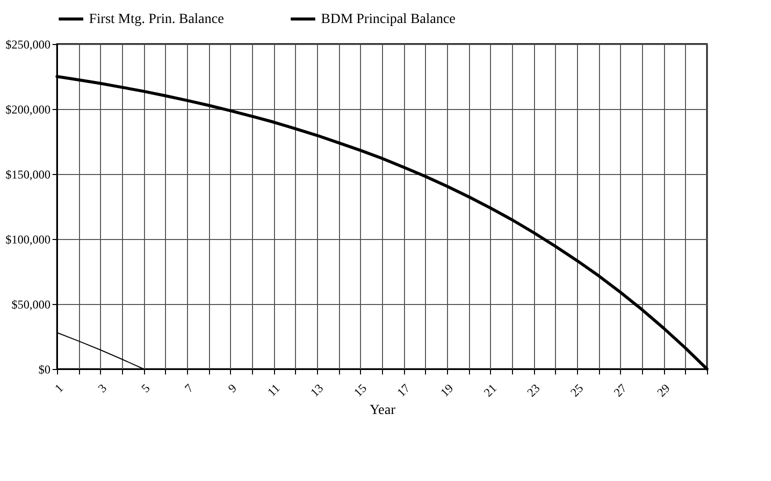 Image resolution: width=771 pixels, height=481 pixels. Describe the element at coordinates (28, 45) in the screenshot. I see `y-tick-label: $250,000` at that location.